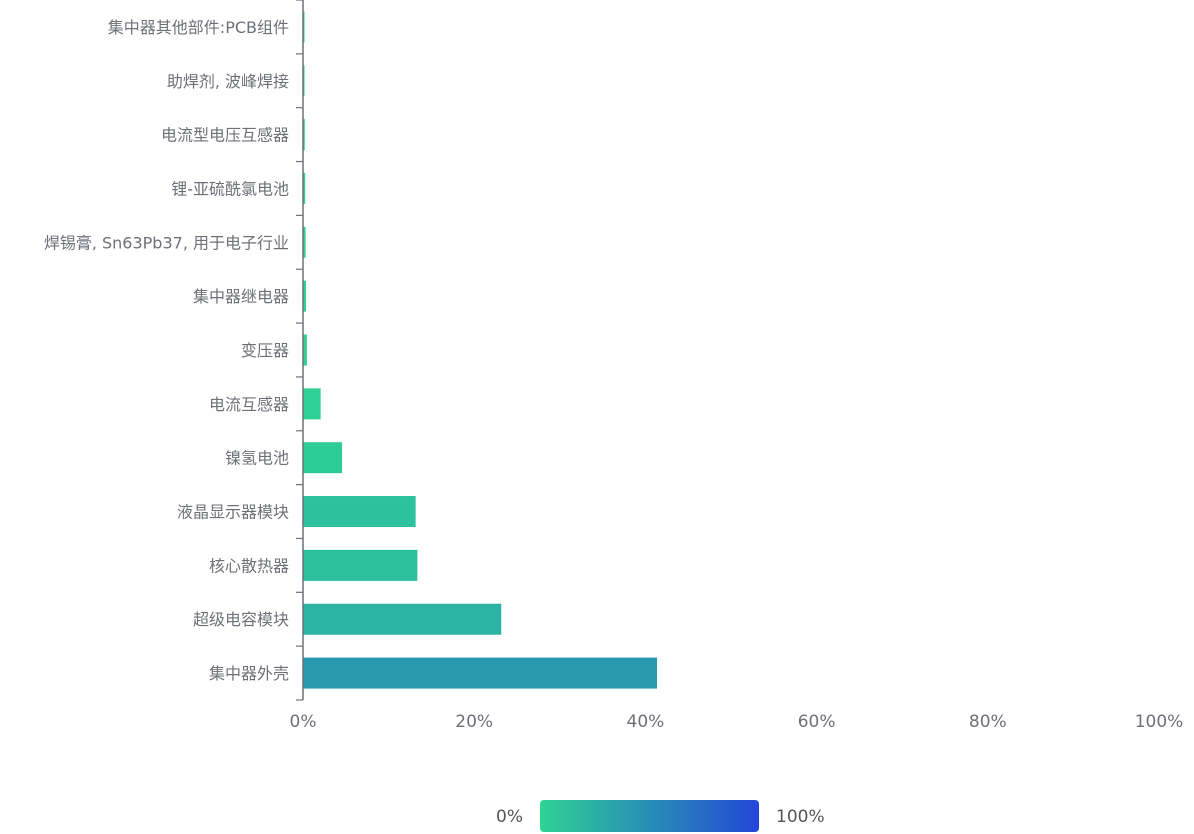 This screenshot has height=834, width=1194. What do you see at coordinates (1159, 722) in the screenshot?
I see `x-tick-label: 100%` at bounding box center [1159, 722].